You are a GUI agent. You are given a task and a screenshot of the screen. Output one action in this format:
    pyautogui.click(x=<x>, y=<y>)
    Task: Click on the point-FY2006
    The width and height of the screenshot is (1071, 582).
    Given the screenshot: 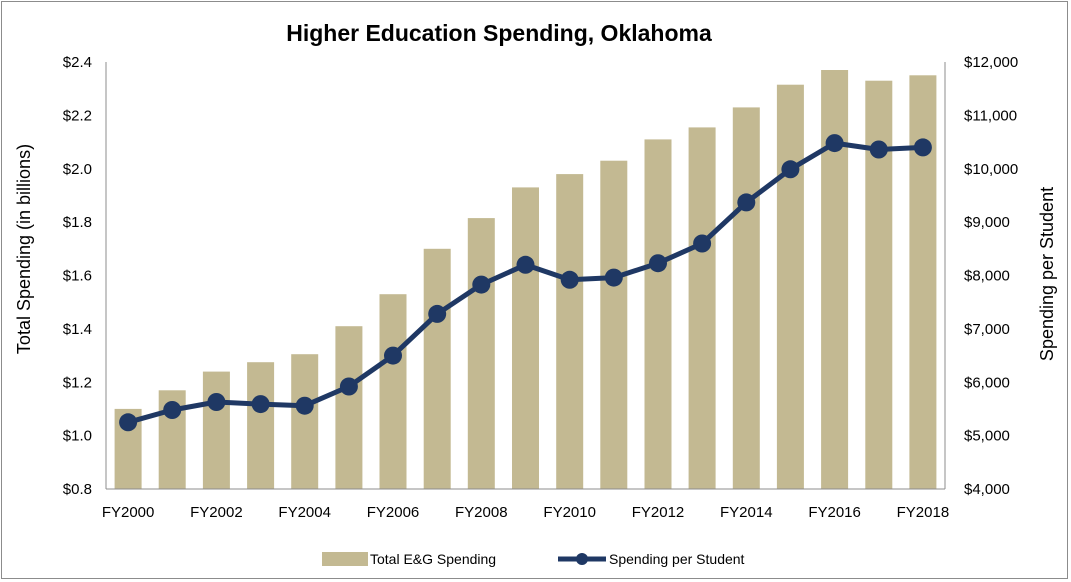 What is the action you would take?
    pyautogui.click(x=393, y=355)
    